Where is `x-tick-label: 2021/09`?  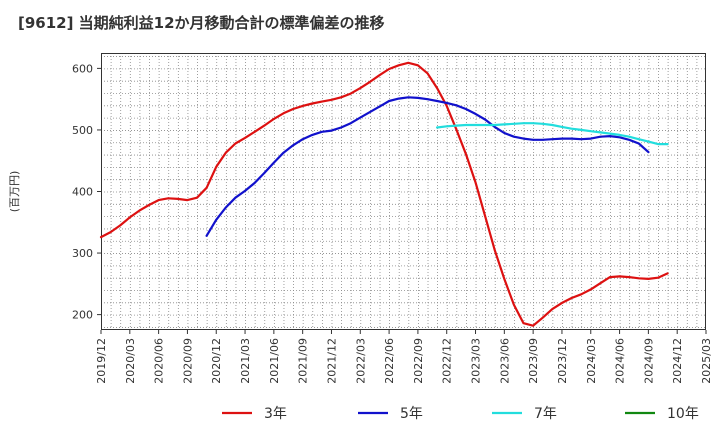 x-tick-label: 2021/09 is located at coordinates (303, 361).